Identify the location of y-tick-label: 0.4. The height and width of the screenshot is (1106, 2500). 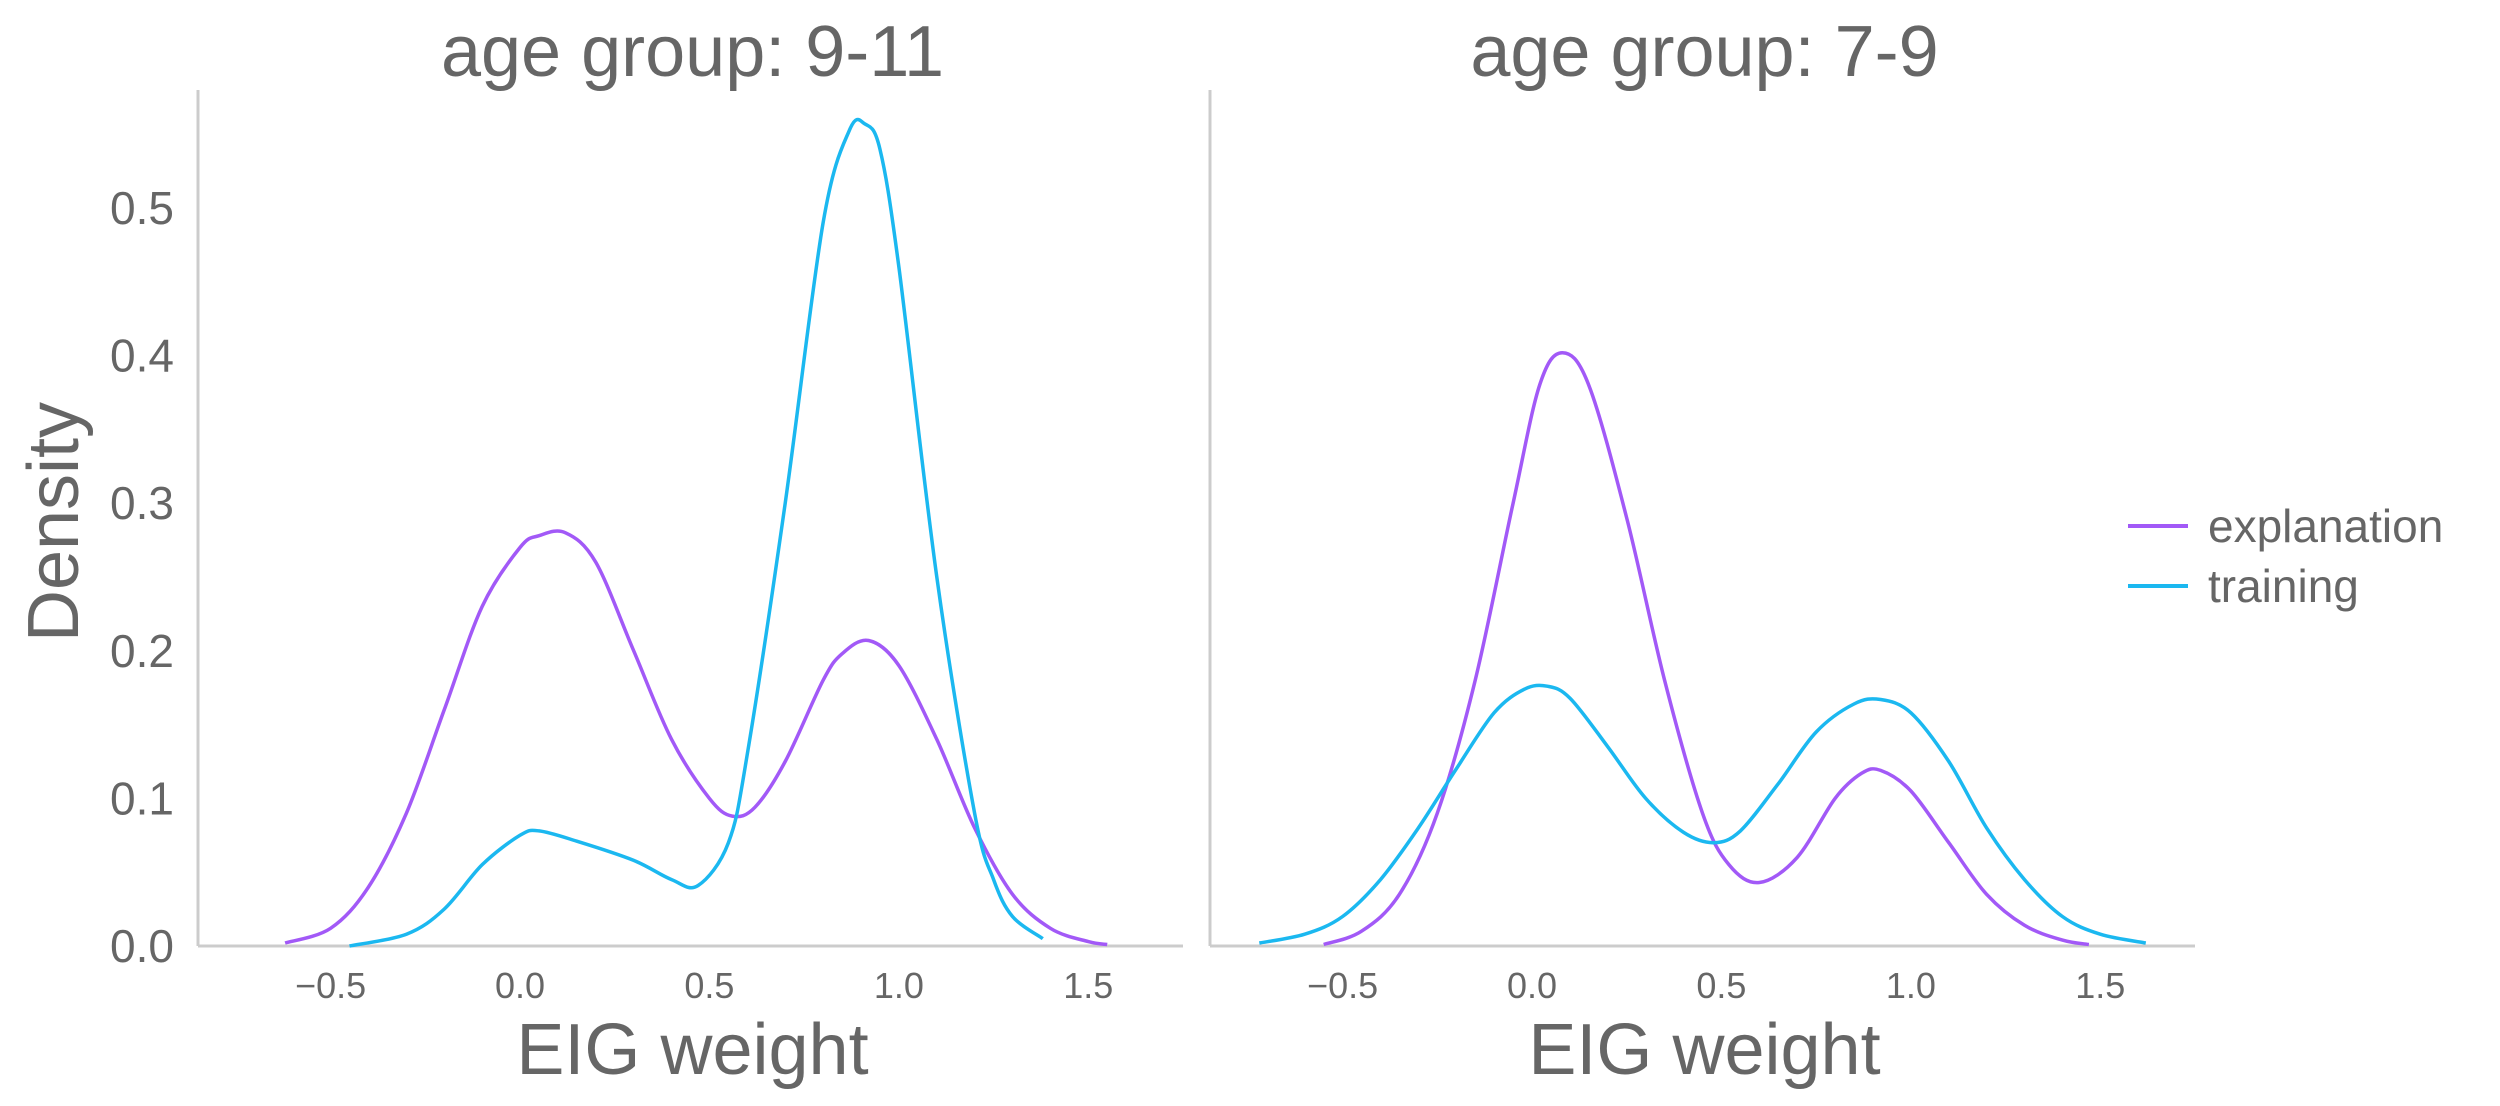
(142, 356).